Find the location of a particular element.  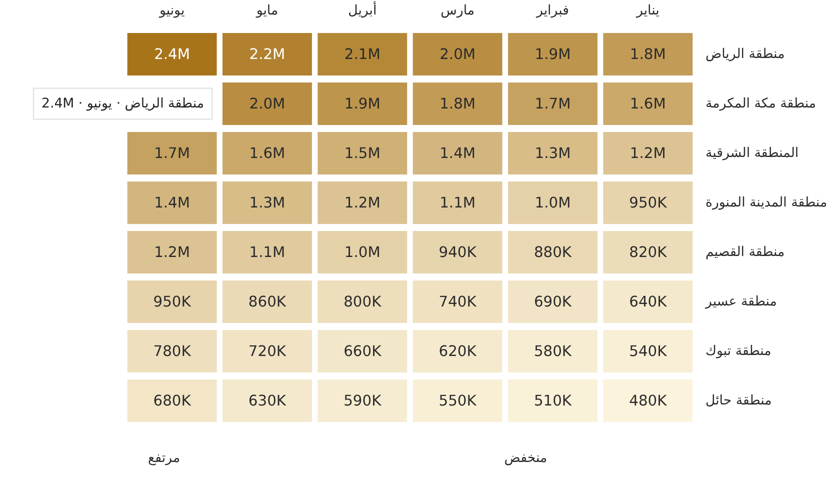

text: مرتفع is located at coordinates (164, 458).